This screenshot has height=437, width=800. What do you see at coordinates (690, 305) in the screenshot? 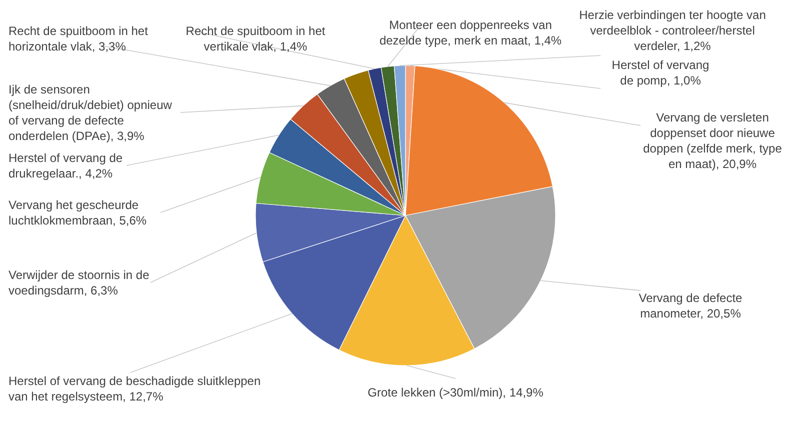
I see `slice-label: Vervang de defecte manometer, 20,5%` at bounding box center [690, 305].